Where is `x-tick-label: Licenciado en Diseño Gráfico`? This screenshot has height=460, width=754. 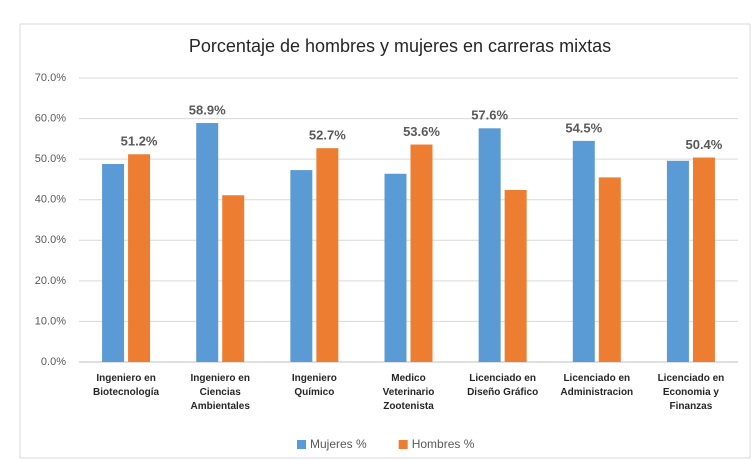
x-tick-label: Licenciado en Diseño Gráfico is located at coordinates (502, 385).